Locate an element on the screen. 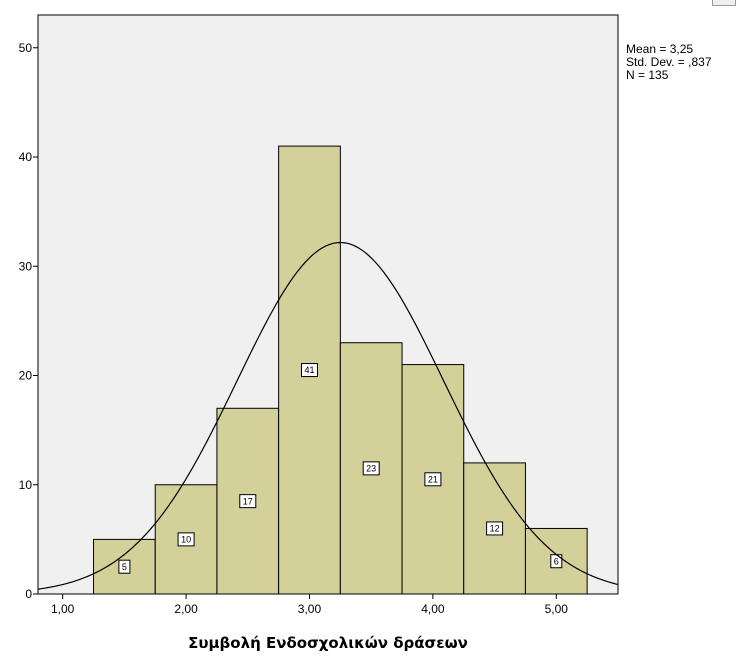 This screenshot has height=656, width=739. y-tick-label: 0 is located at coordinates (28, 594).